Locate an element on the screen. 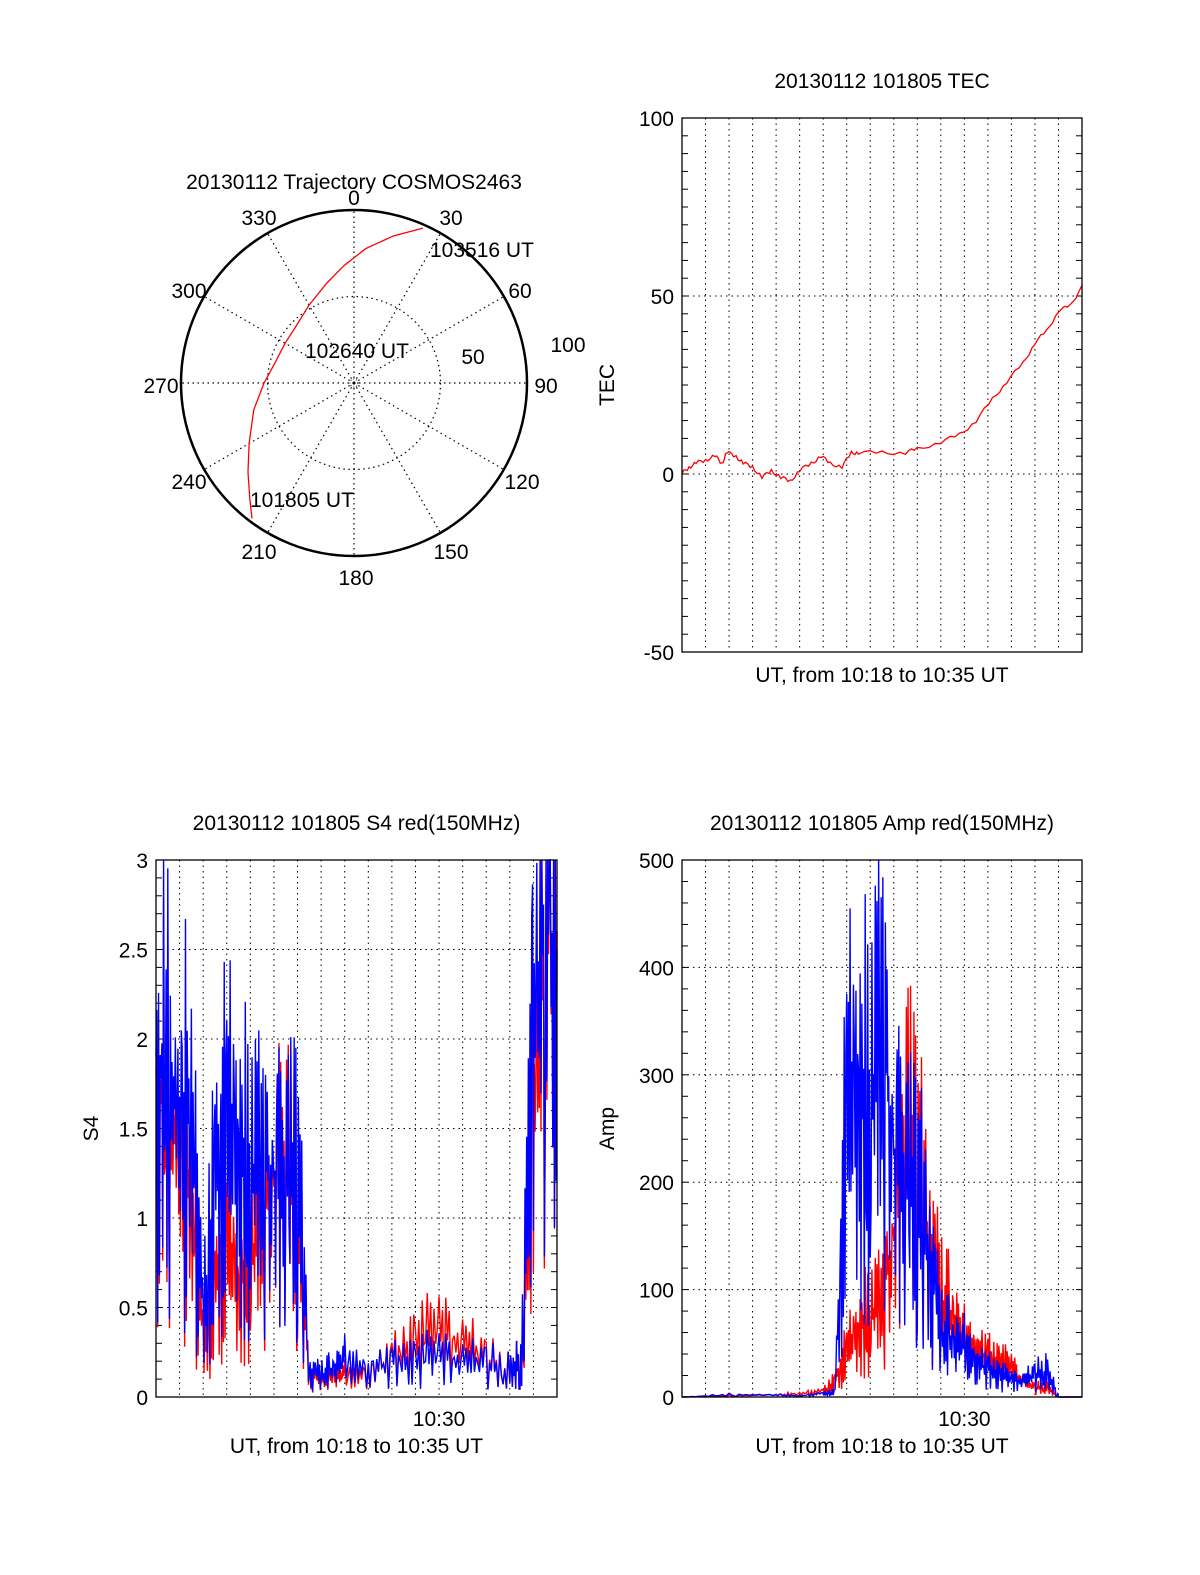  annotation-start-time: 101805 UT is located at coordinates (302, 500).